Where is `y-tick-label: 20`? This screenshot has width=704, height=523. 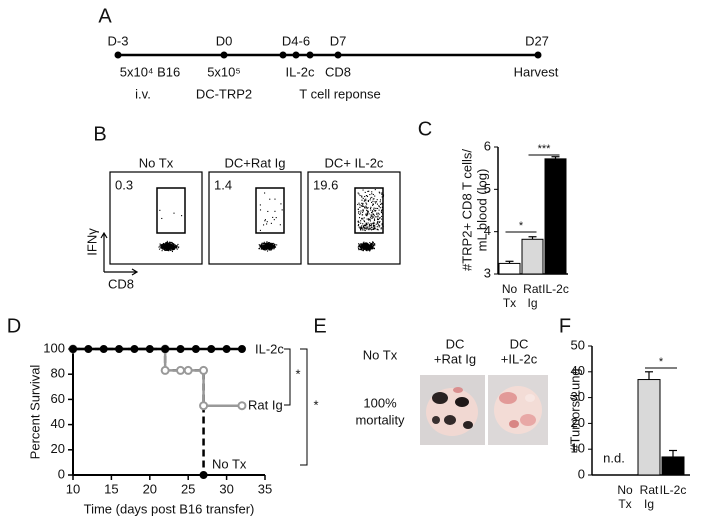 y-tick-label: 20 is located at coordinates (578, 422).